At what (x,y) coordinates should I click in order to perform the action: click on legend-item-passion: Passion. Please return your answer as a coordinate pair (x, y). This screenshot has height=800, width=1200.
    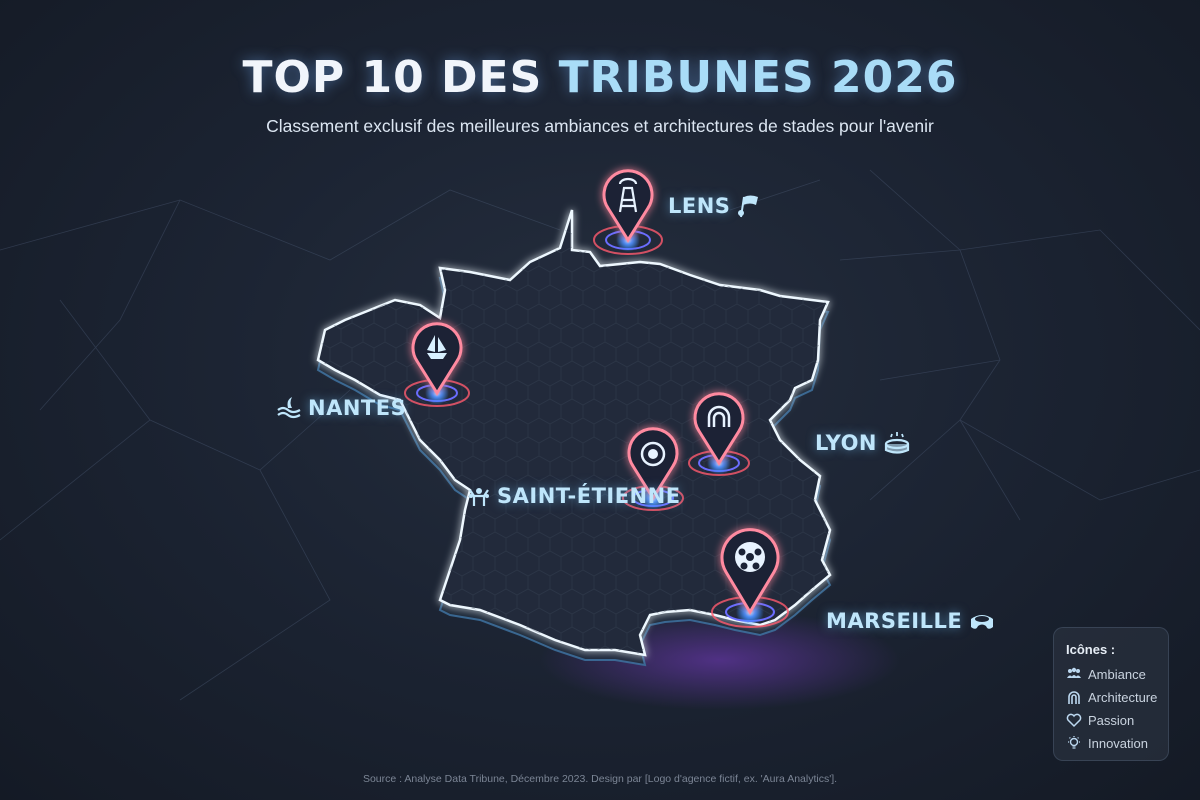
    Looking at the image, I should click on (1100, 720).